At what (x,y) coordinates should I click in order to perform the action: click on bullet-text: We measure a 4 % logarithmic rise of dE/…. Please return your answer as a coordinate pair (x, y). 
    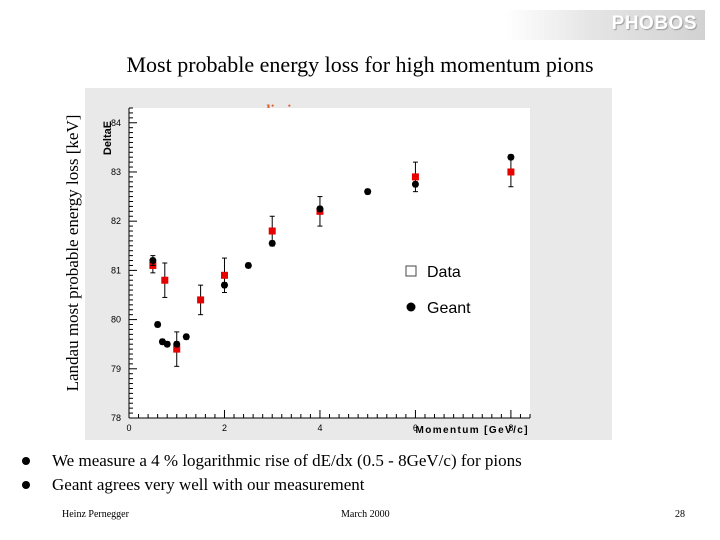
    Looking at the image, I should click on (287, 460).